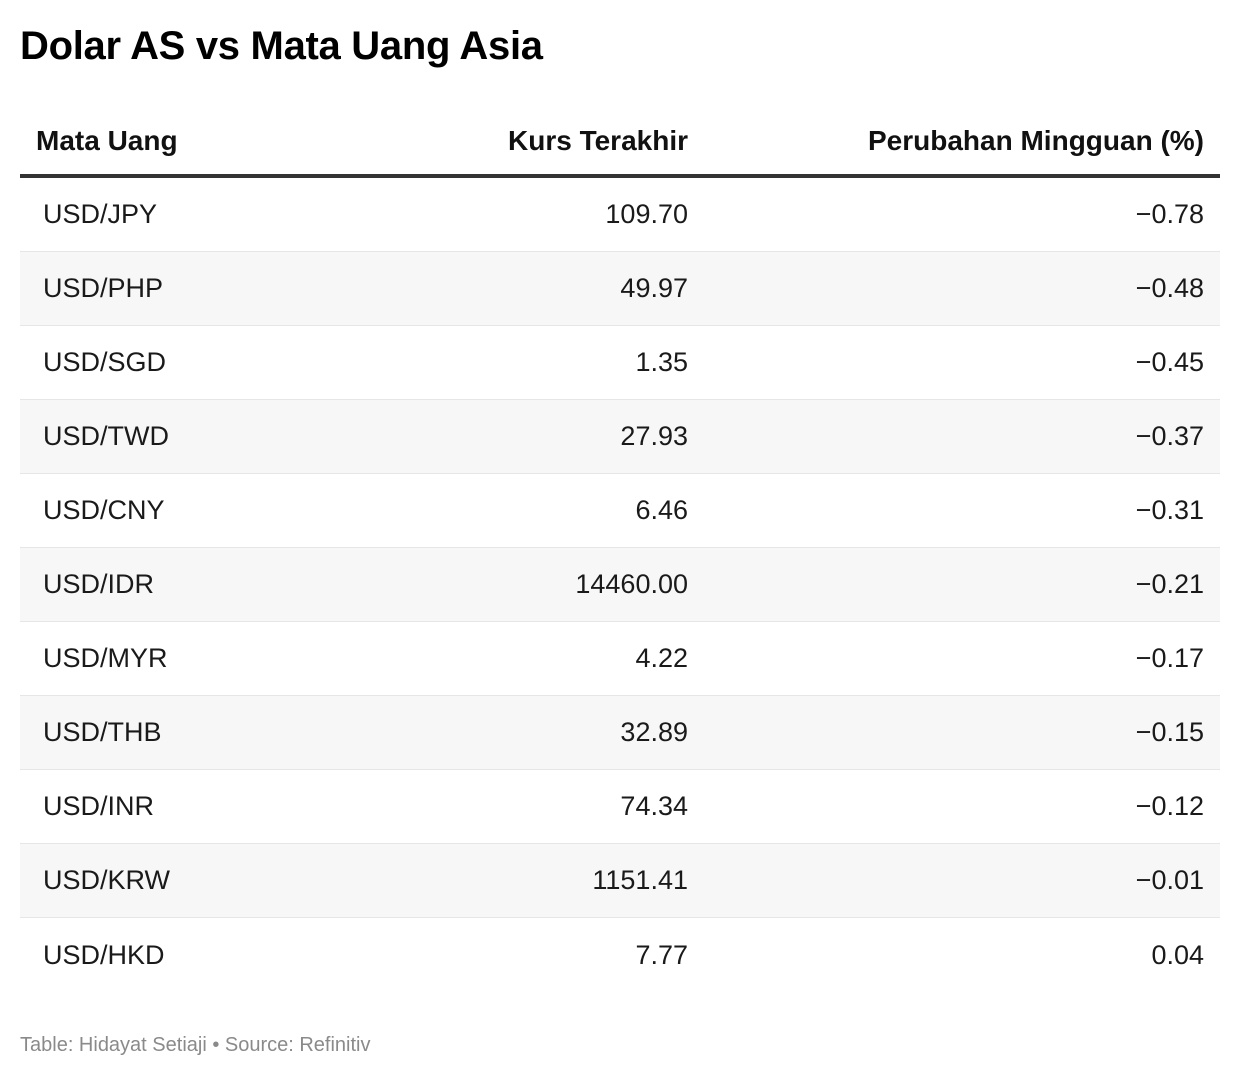 The height and width of the screenshot is (1080, 1240). What do you see at coordinates (99, 806) in the screenshot?
I see `cell-currency: USD/INR` at bounding box center [99, 806].